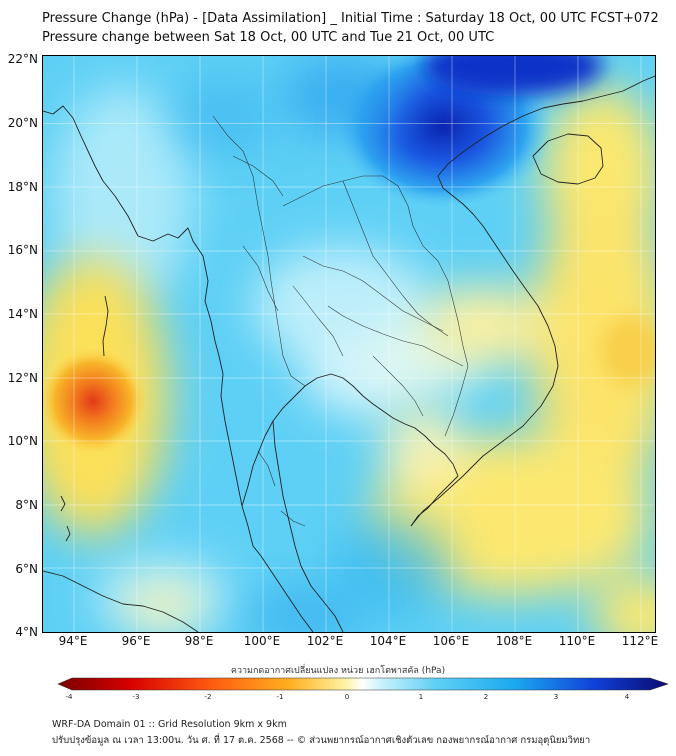 The height and width of the screenshot is (756, 676). Describe the element at coordinates (199, 641) in the screenshot. I see `lon-label-98: 98°E` at that location.